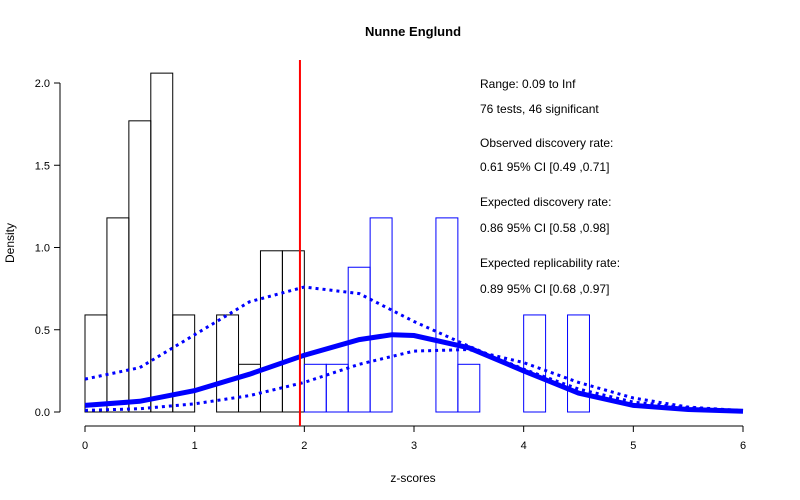 The image size is (800, 500). I want to click on x-tick-label: 2, so click(304, 446).